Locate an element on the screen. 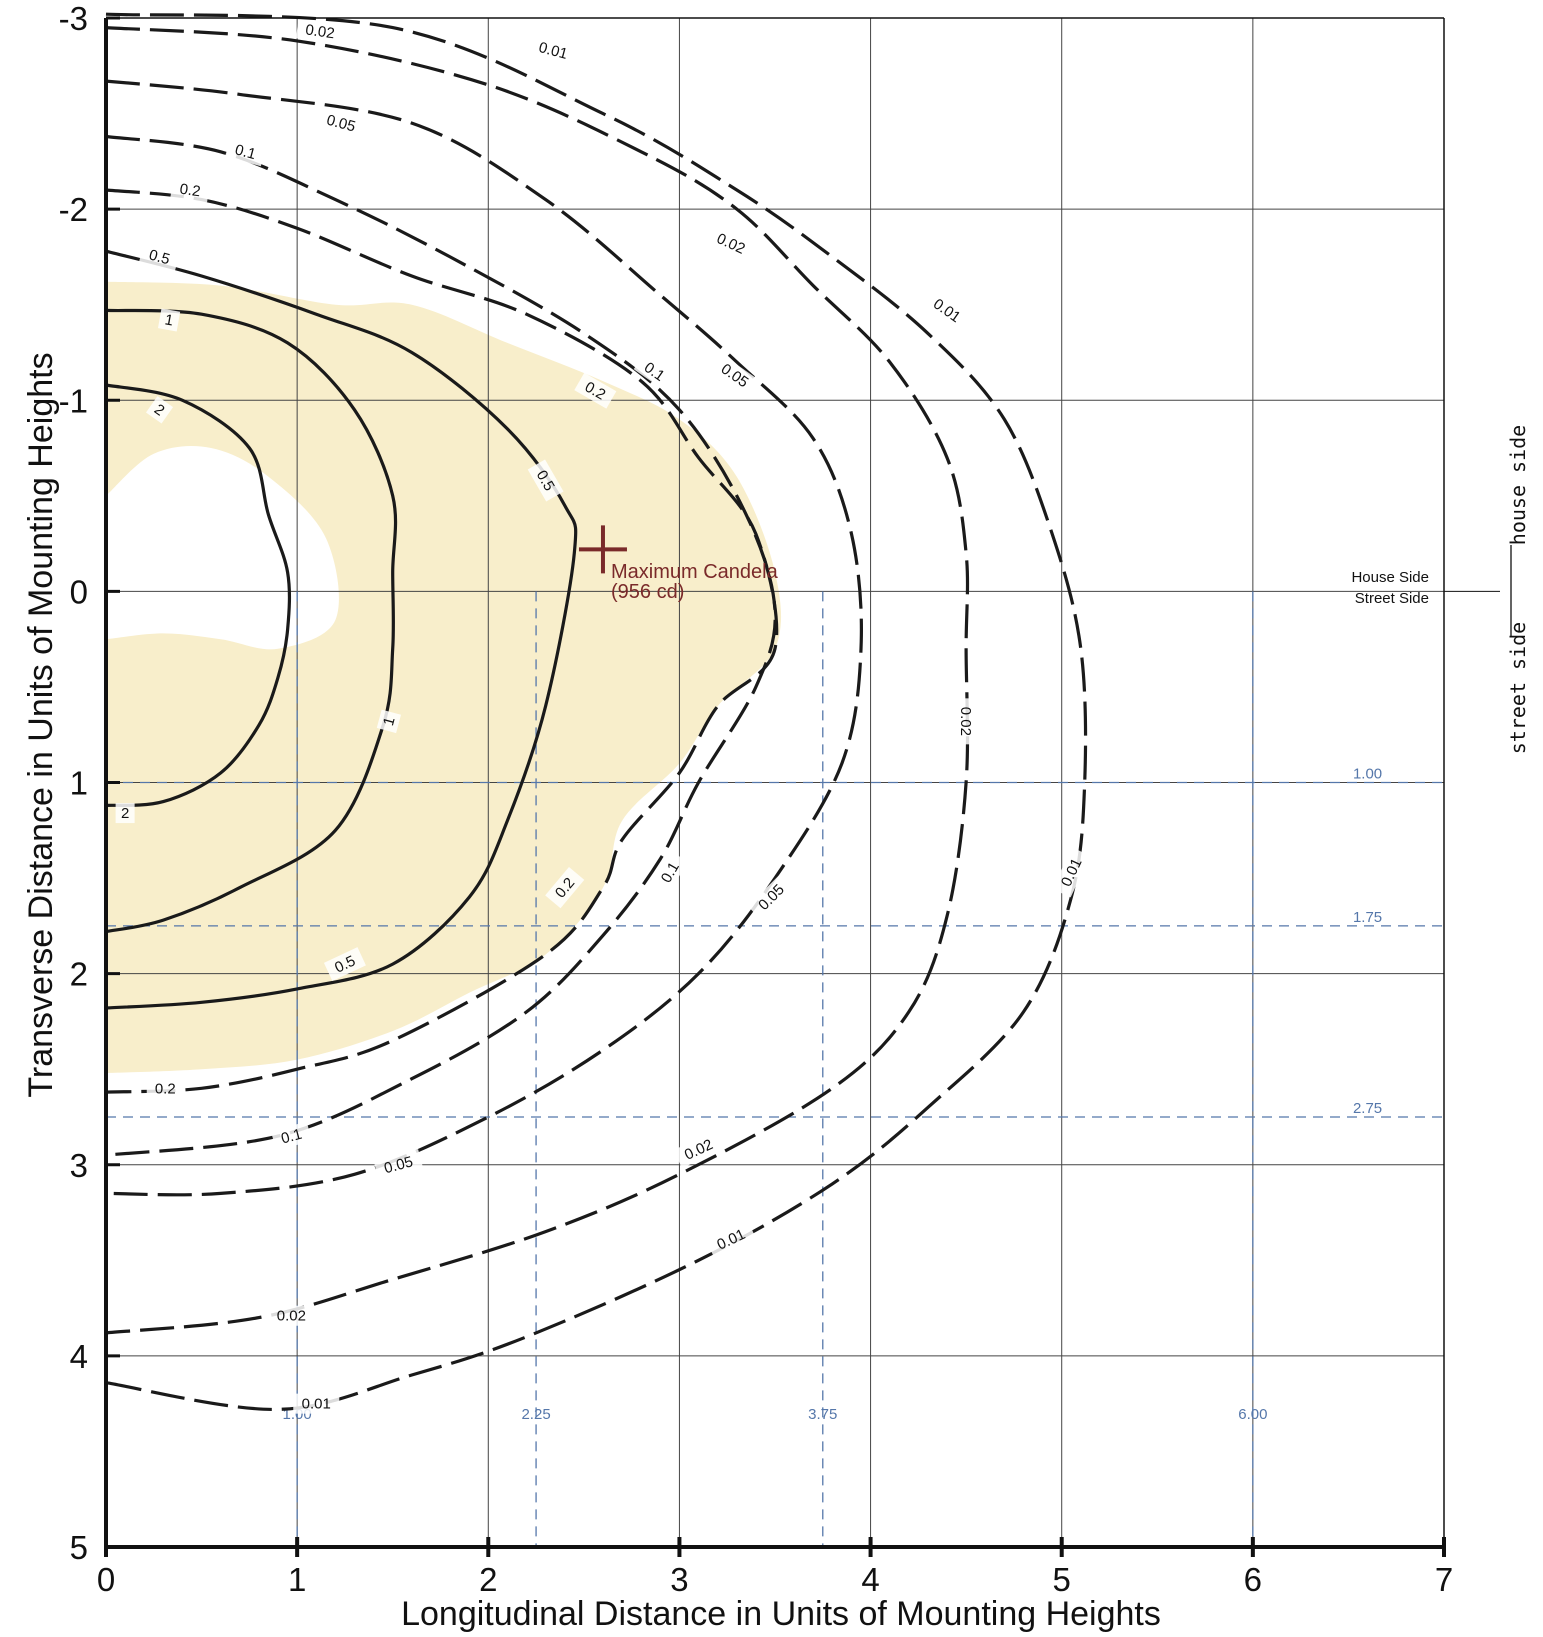  y-tick-label: 1 is located at coordinates (79, 783).